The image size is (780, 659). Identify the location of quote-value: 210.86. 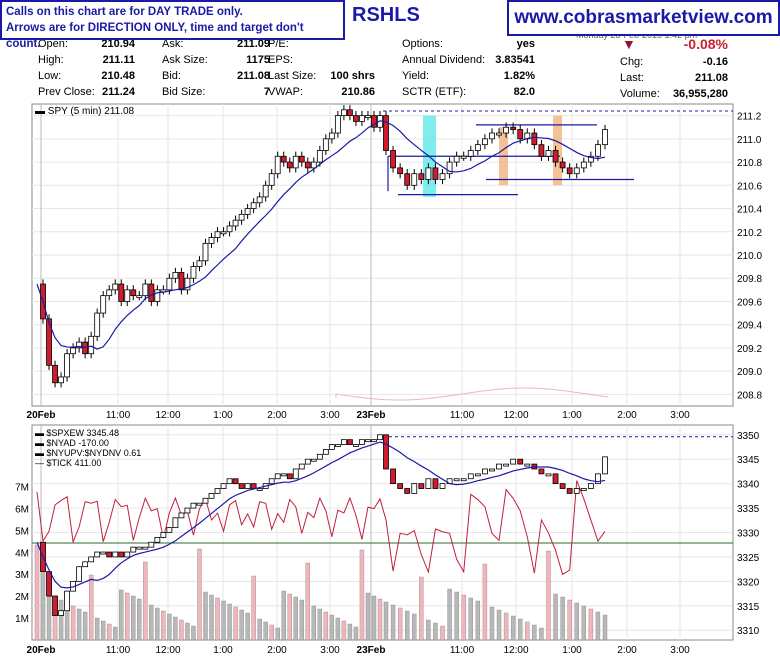
(358, 92).